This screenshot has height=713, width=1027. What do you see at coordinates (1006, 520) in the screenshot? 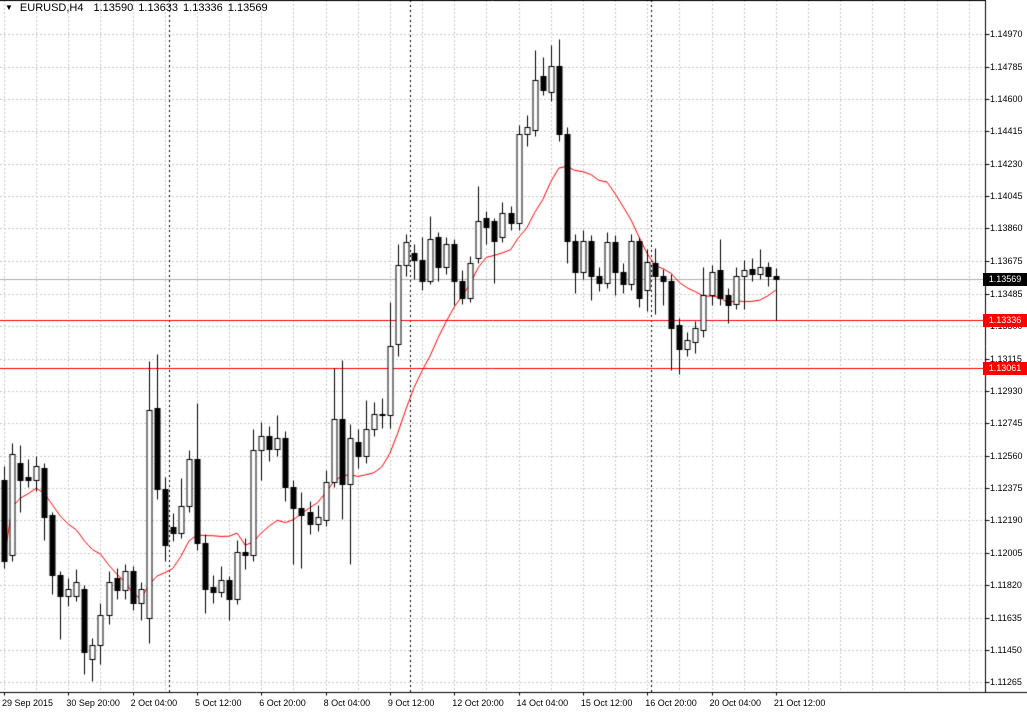
I see `price-axis-label: 1.12190` at bounding box center [1006, 520].